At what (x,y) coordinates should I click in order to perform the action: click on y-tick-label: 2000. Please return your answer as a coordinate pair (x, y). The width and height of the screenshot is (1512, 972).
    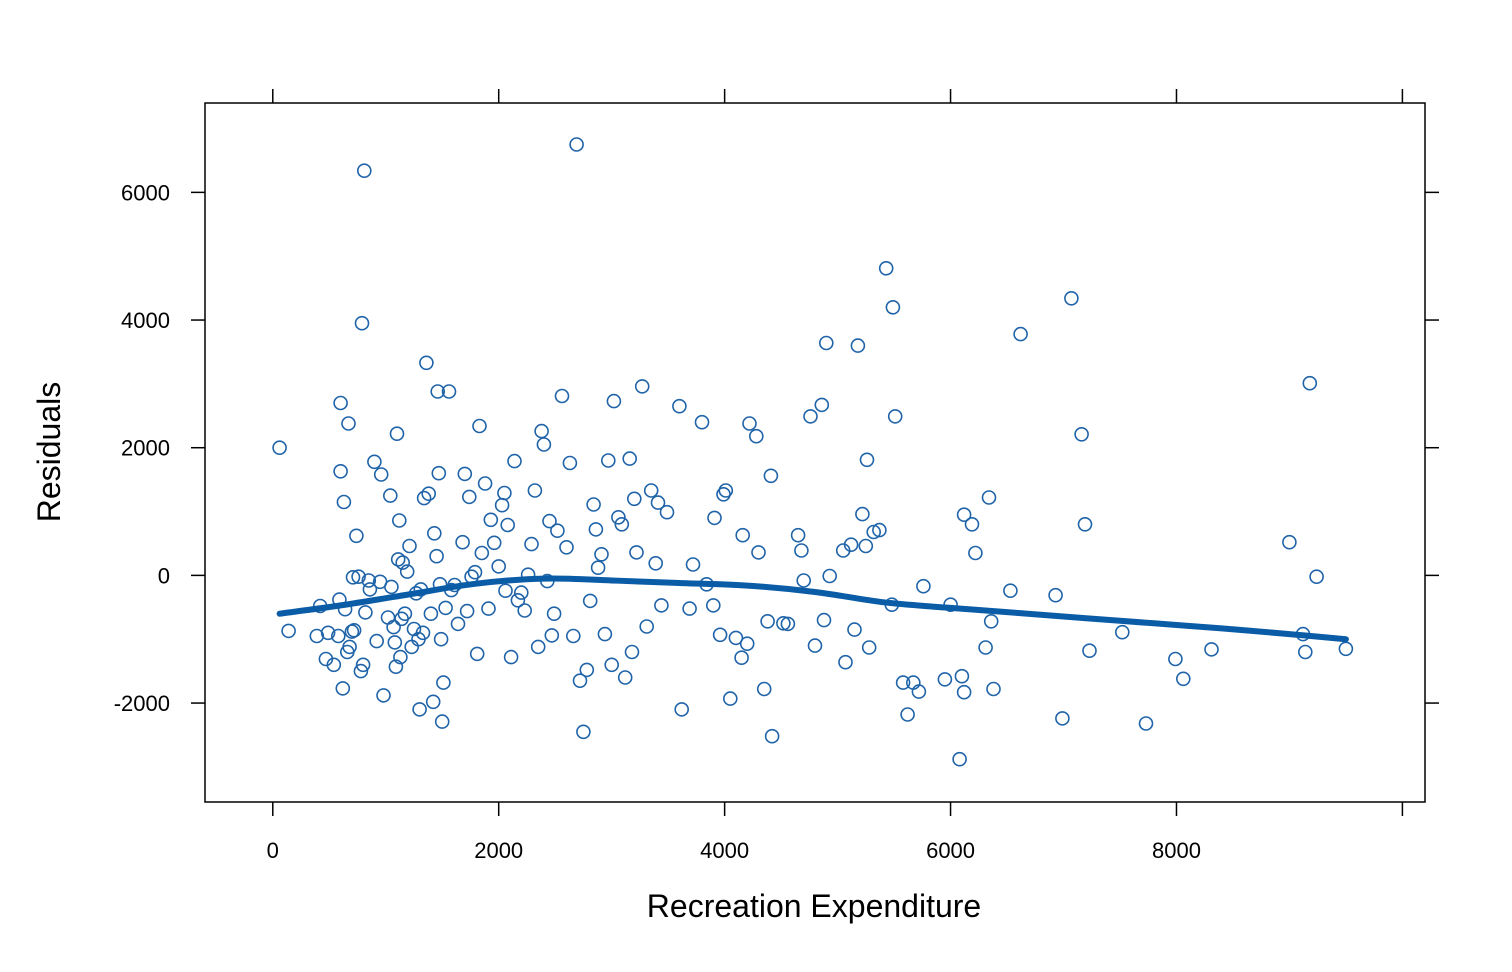
    Looking at the image, I should click on (145, 448).